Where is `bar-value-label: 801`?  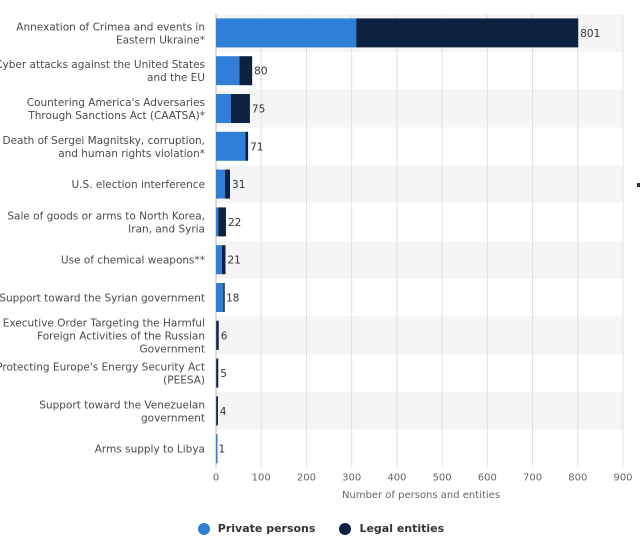
bar-value-label: 801 is located at coordinates (590, 34).